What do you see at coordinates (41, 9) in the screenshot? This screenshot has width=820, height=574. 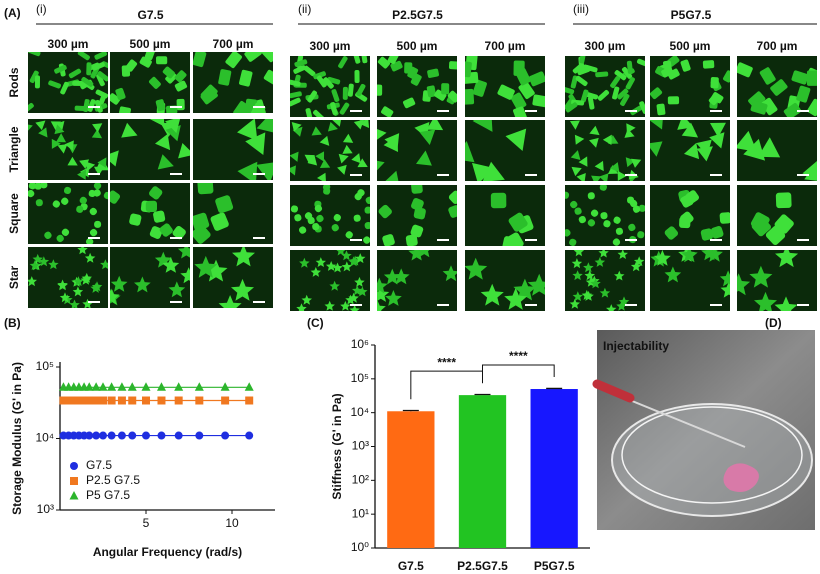 I see `group-numeral: (i)` at bounding box center [41, 9].